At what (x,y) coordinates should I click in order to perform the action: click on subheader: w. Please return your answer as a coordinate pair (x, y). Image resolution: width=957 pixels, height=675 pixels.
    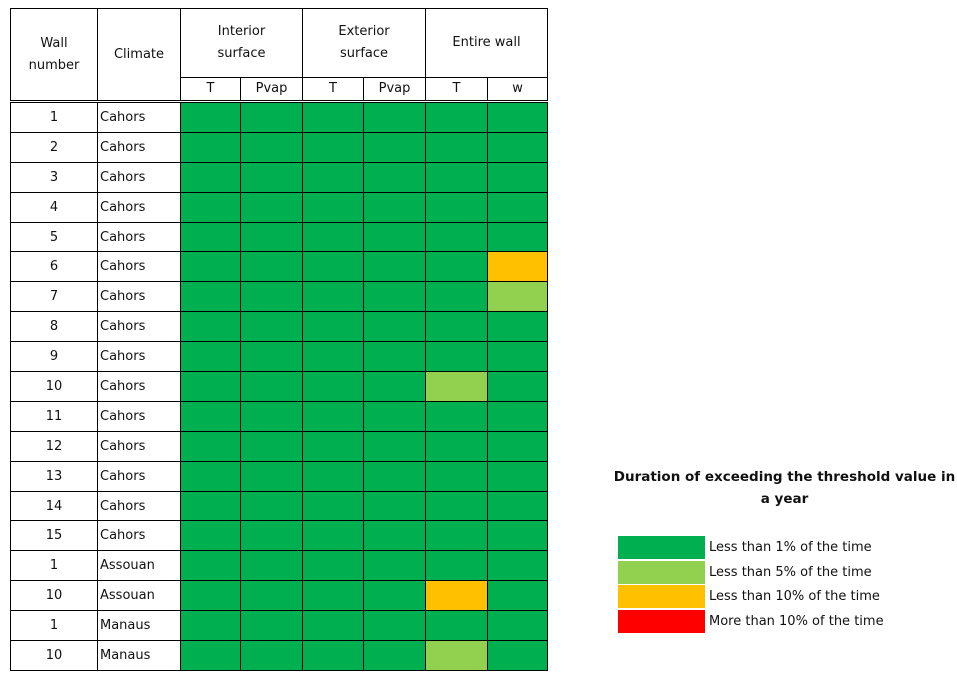
    Looking at the image, I should click on (518, 90).